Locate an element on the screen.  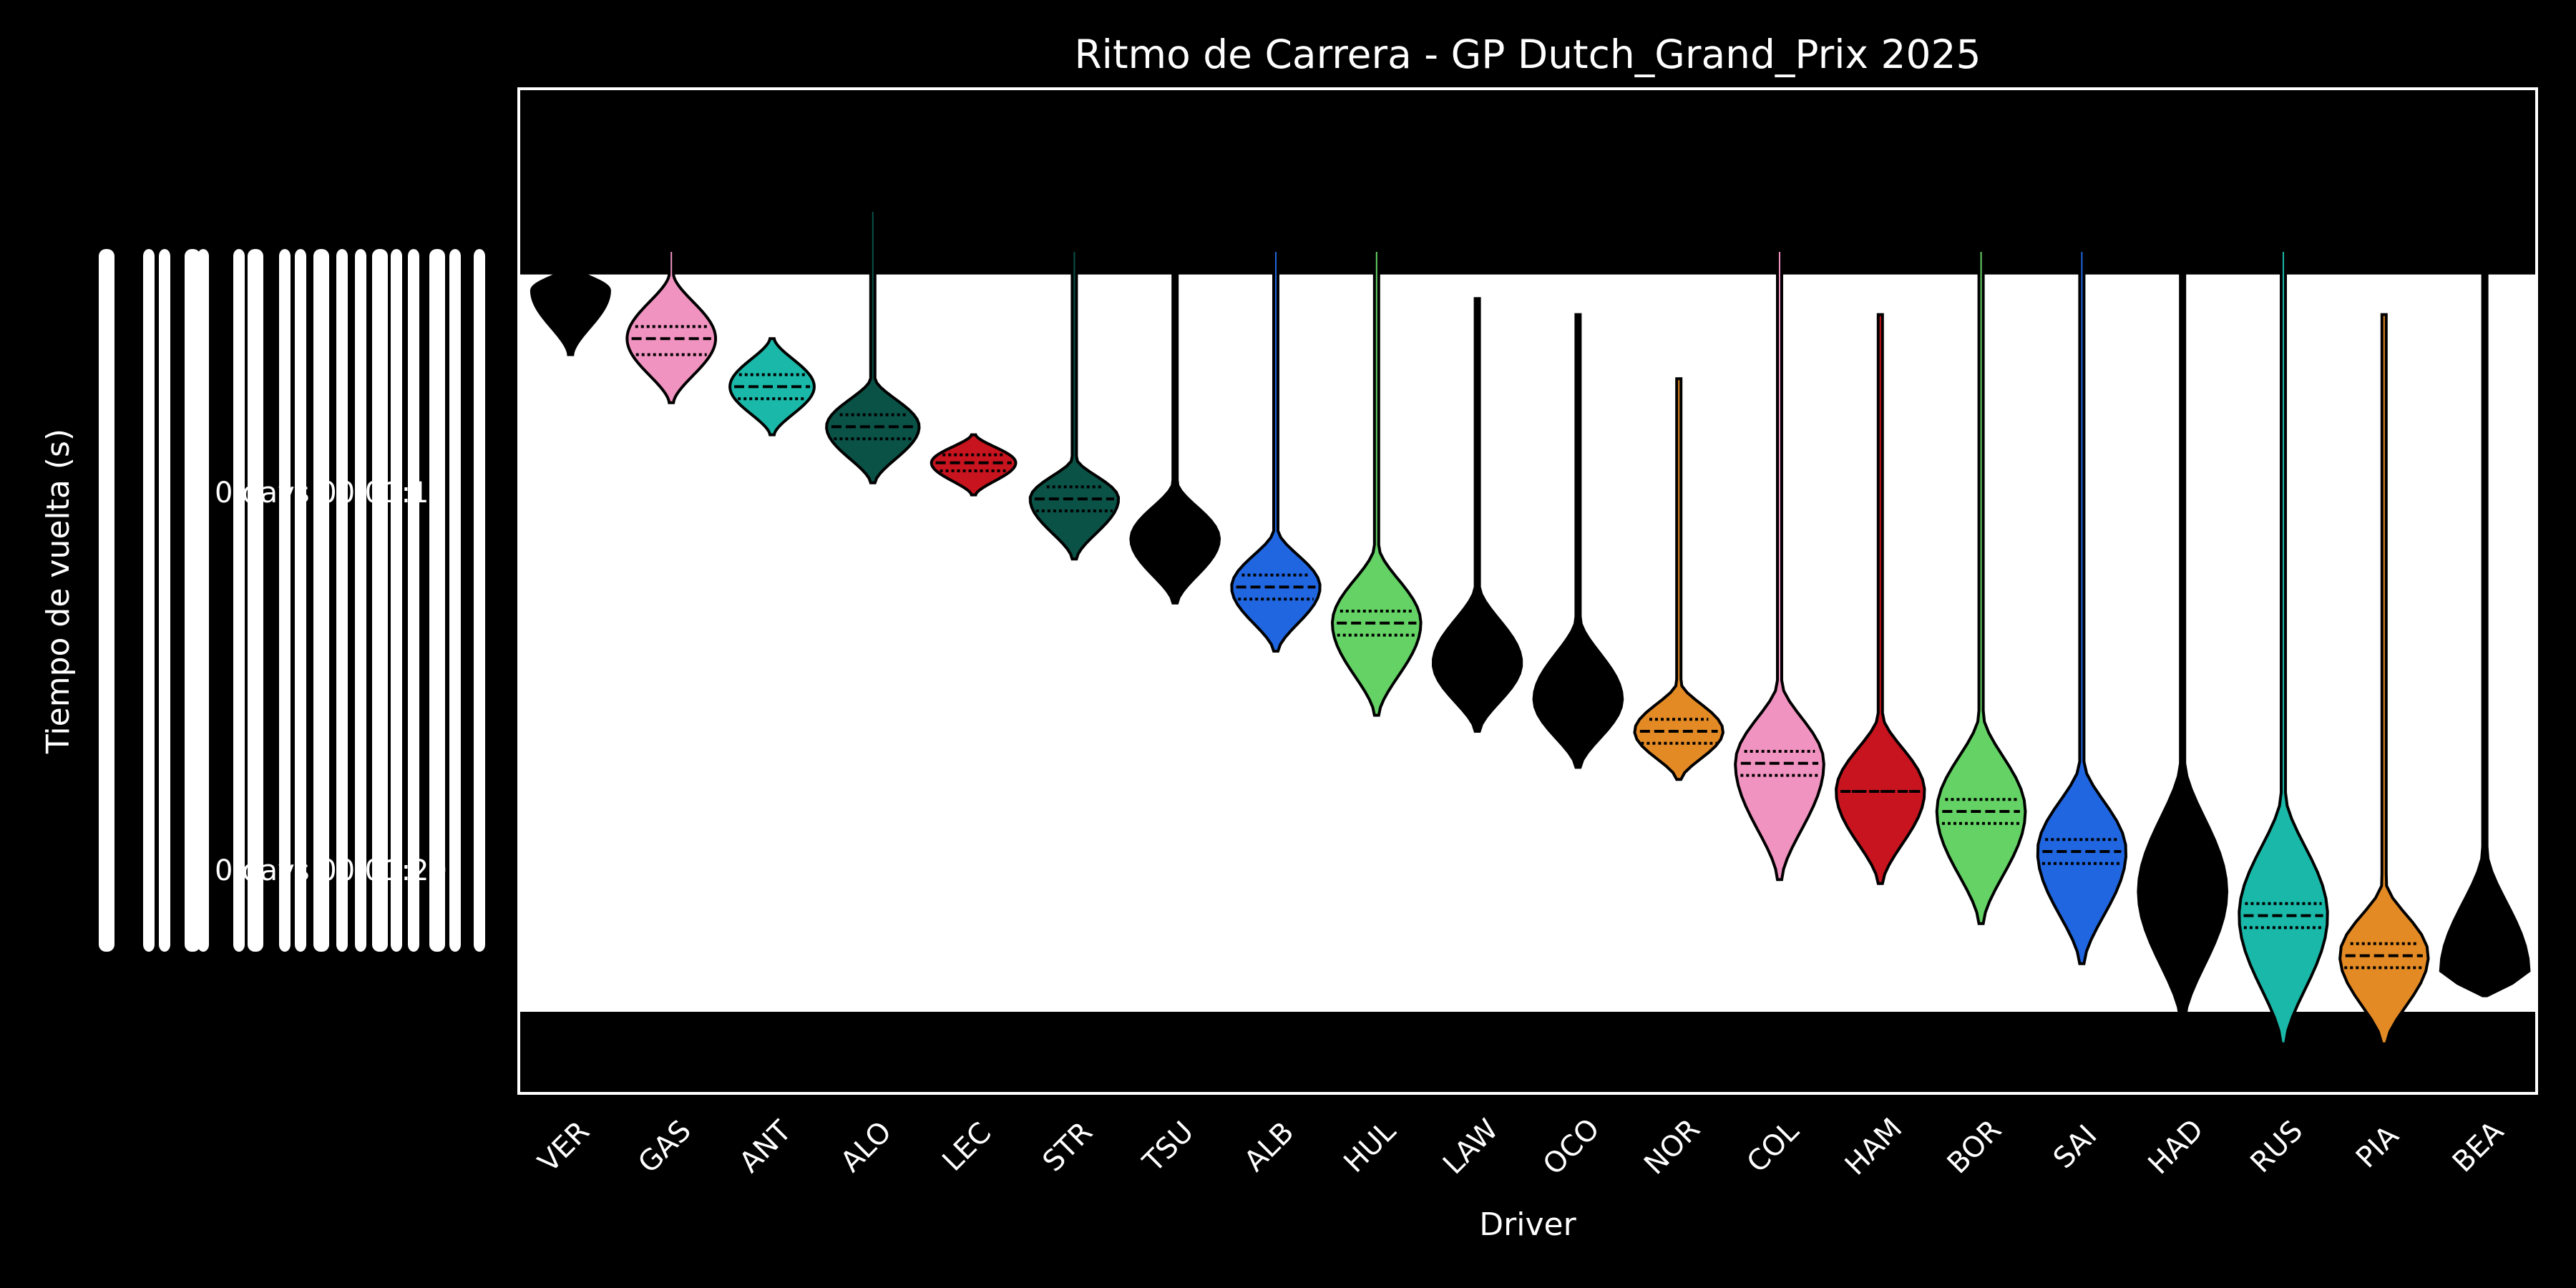
violin-alb is located at coordinates (1276, 451).